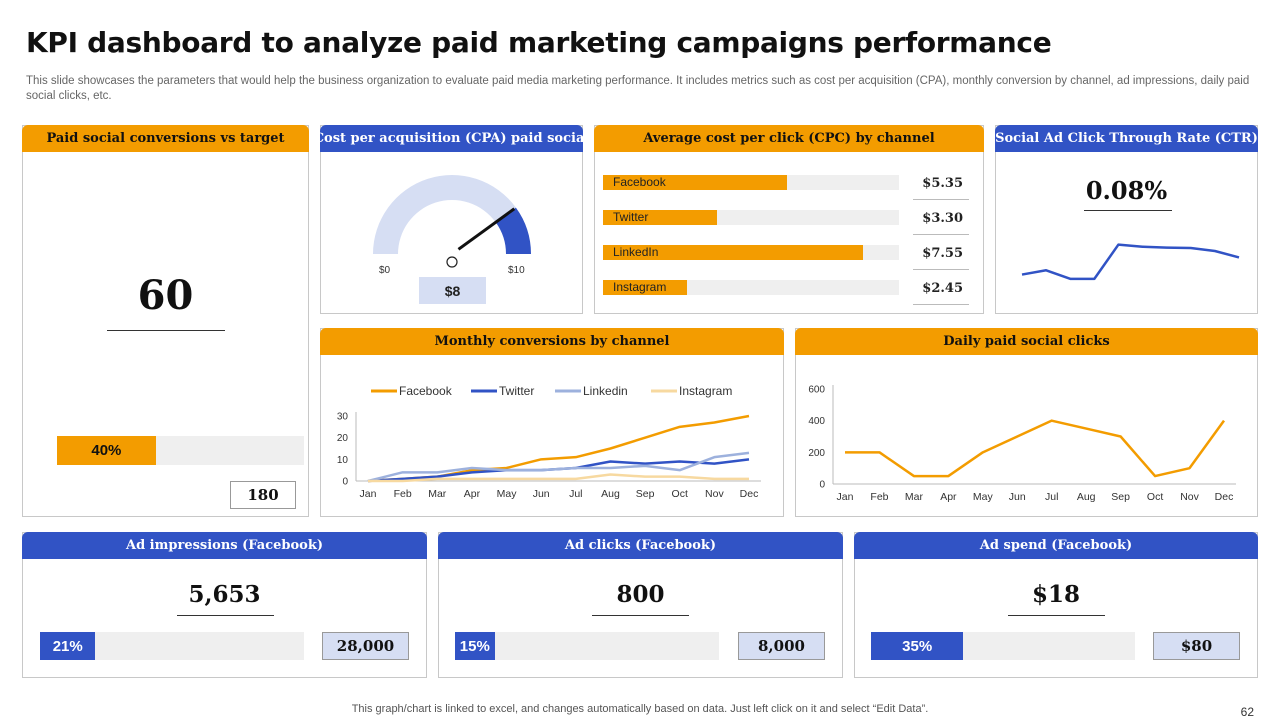 This screenshot has width=1280, height=720. I want to click on ctr-panel: Social Ad Click Through Rate (CTR) 0.08%, so click(1126, 219).